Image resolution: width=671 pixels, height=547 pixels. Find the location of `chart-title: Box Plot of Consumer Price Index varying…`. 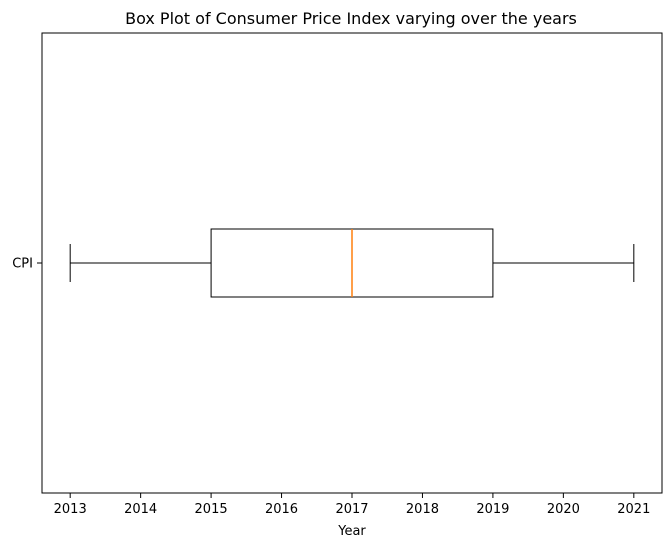

chart-title: Box Plot of Consumer Price Index varying… is located at coordinates (351, 18).